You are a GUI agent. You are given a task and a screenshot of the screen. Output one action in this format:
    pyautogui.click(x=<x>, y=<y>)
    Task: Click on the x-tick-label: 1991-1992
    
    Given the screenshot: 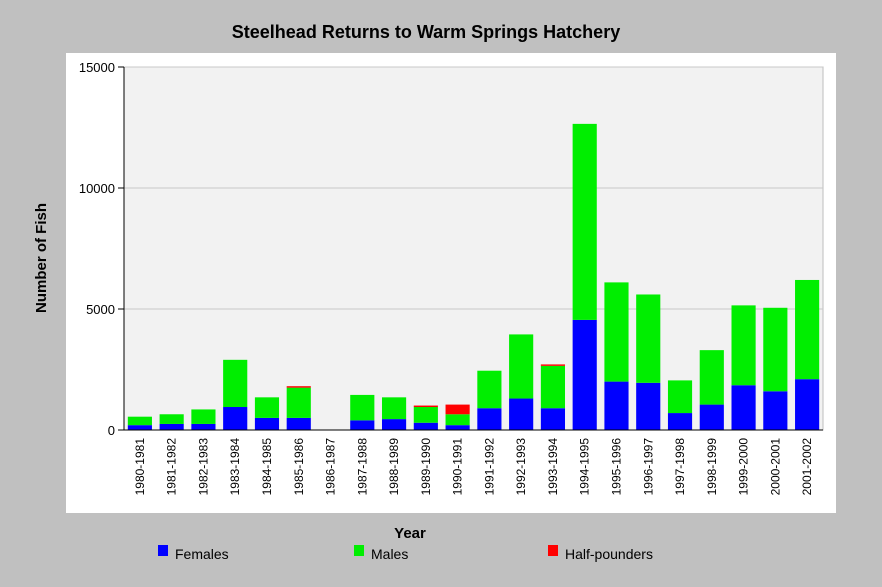 What is the action you would take?
    pyautogui.click(x=489, y=467)
    